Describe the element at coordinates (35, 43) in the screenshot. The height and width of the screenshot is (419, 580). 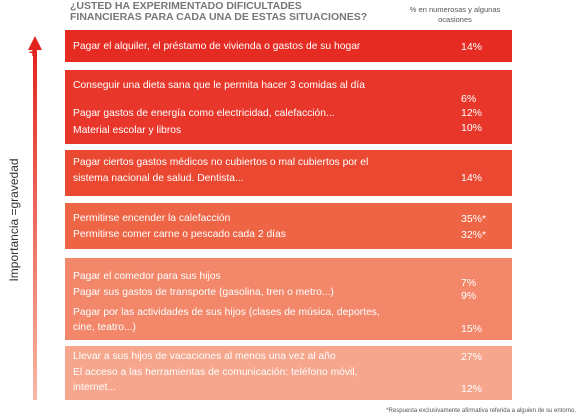
I see `arrow-head` at that location.